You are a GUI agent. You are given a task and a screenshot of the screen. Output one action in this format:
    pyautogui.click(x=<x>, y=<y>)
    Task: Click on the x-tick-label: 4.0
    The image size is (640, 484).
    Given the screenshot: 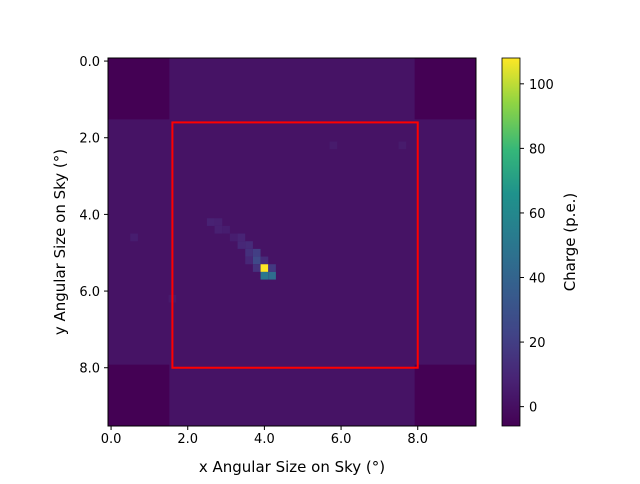 What is the action you would take?
    pyautogui.click(x=264, y=439)
    